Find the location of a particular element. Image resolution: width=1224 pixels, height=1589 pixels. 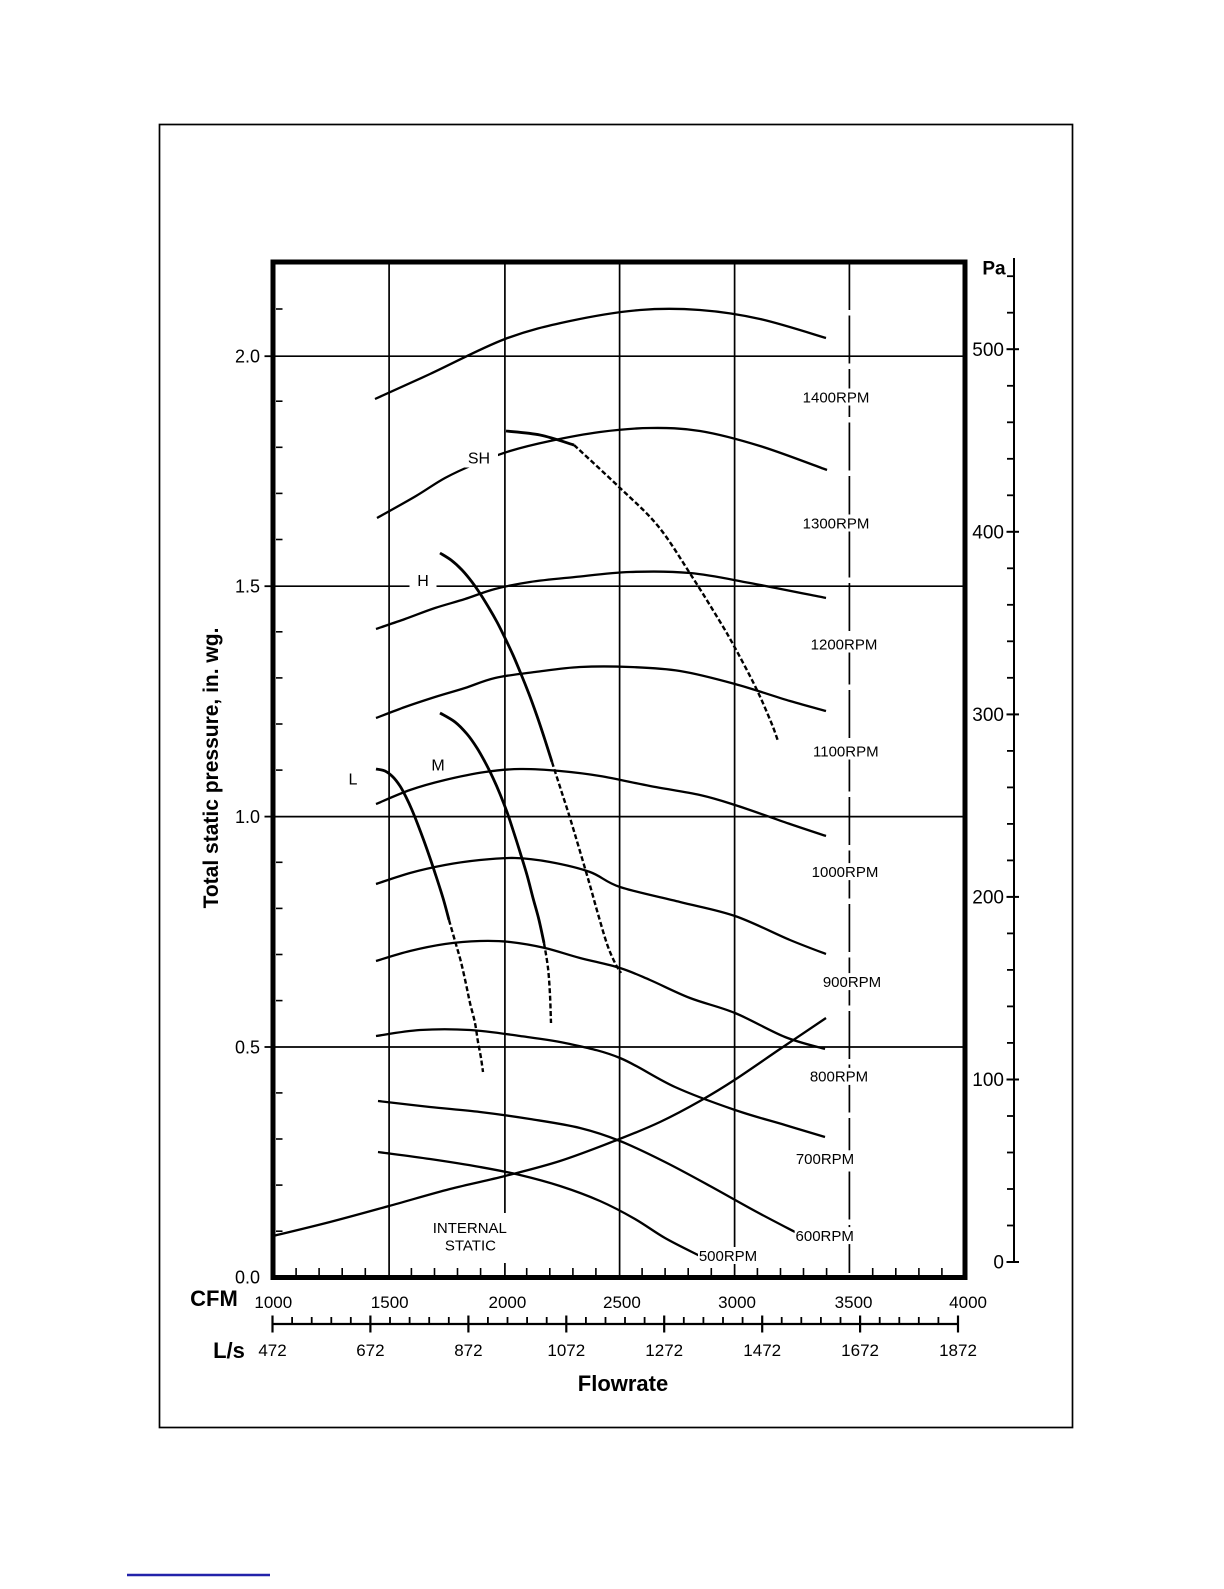

svg-text: 1000RPM is located at coordinates (845, 872).